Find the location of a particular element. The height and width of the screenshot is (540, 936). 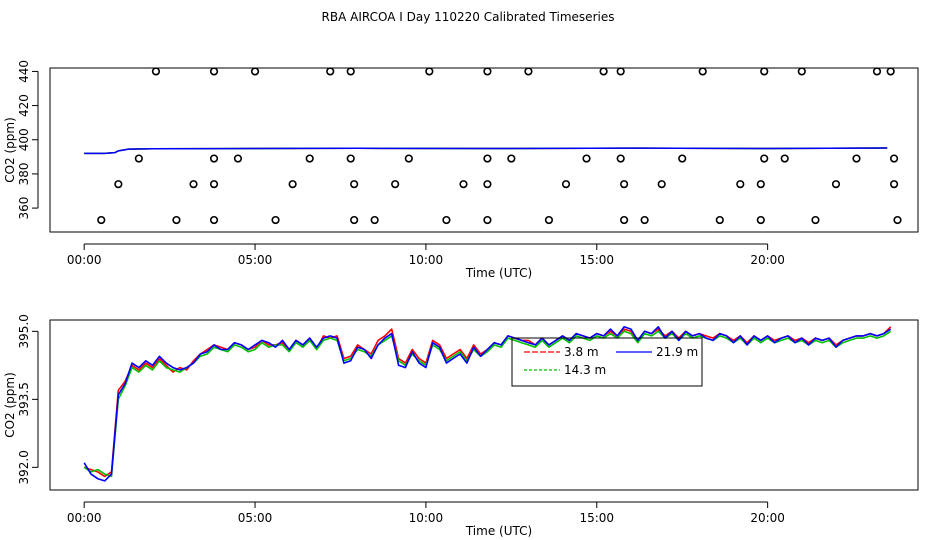

y-tick-label: 400 is located at coordinates (24, 139).